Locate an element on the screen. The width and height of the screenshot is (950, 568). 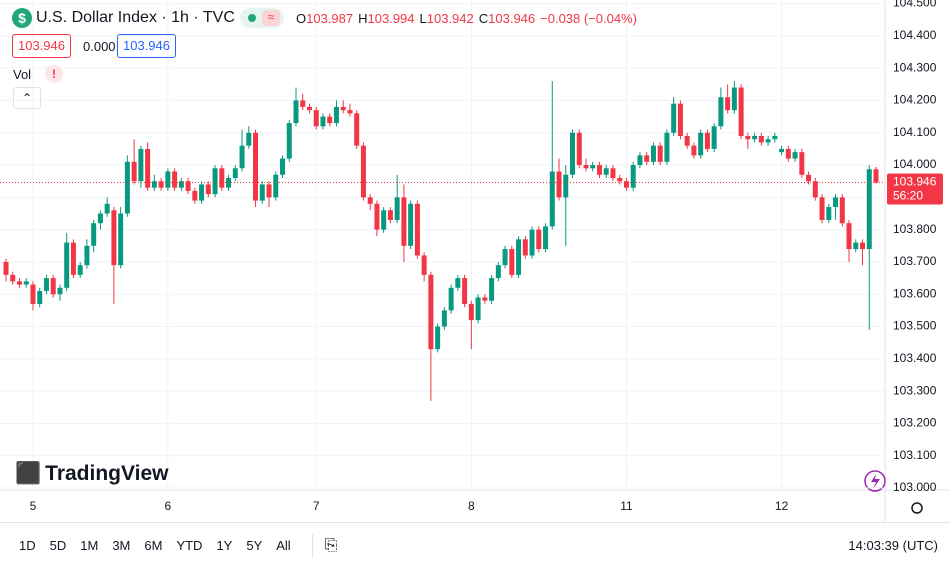
range-buttons: 1D 5D 1M 3M 6M YTD 1Y 5Y All is located at coordinates (155, 545).